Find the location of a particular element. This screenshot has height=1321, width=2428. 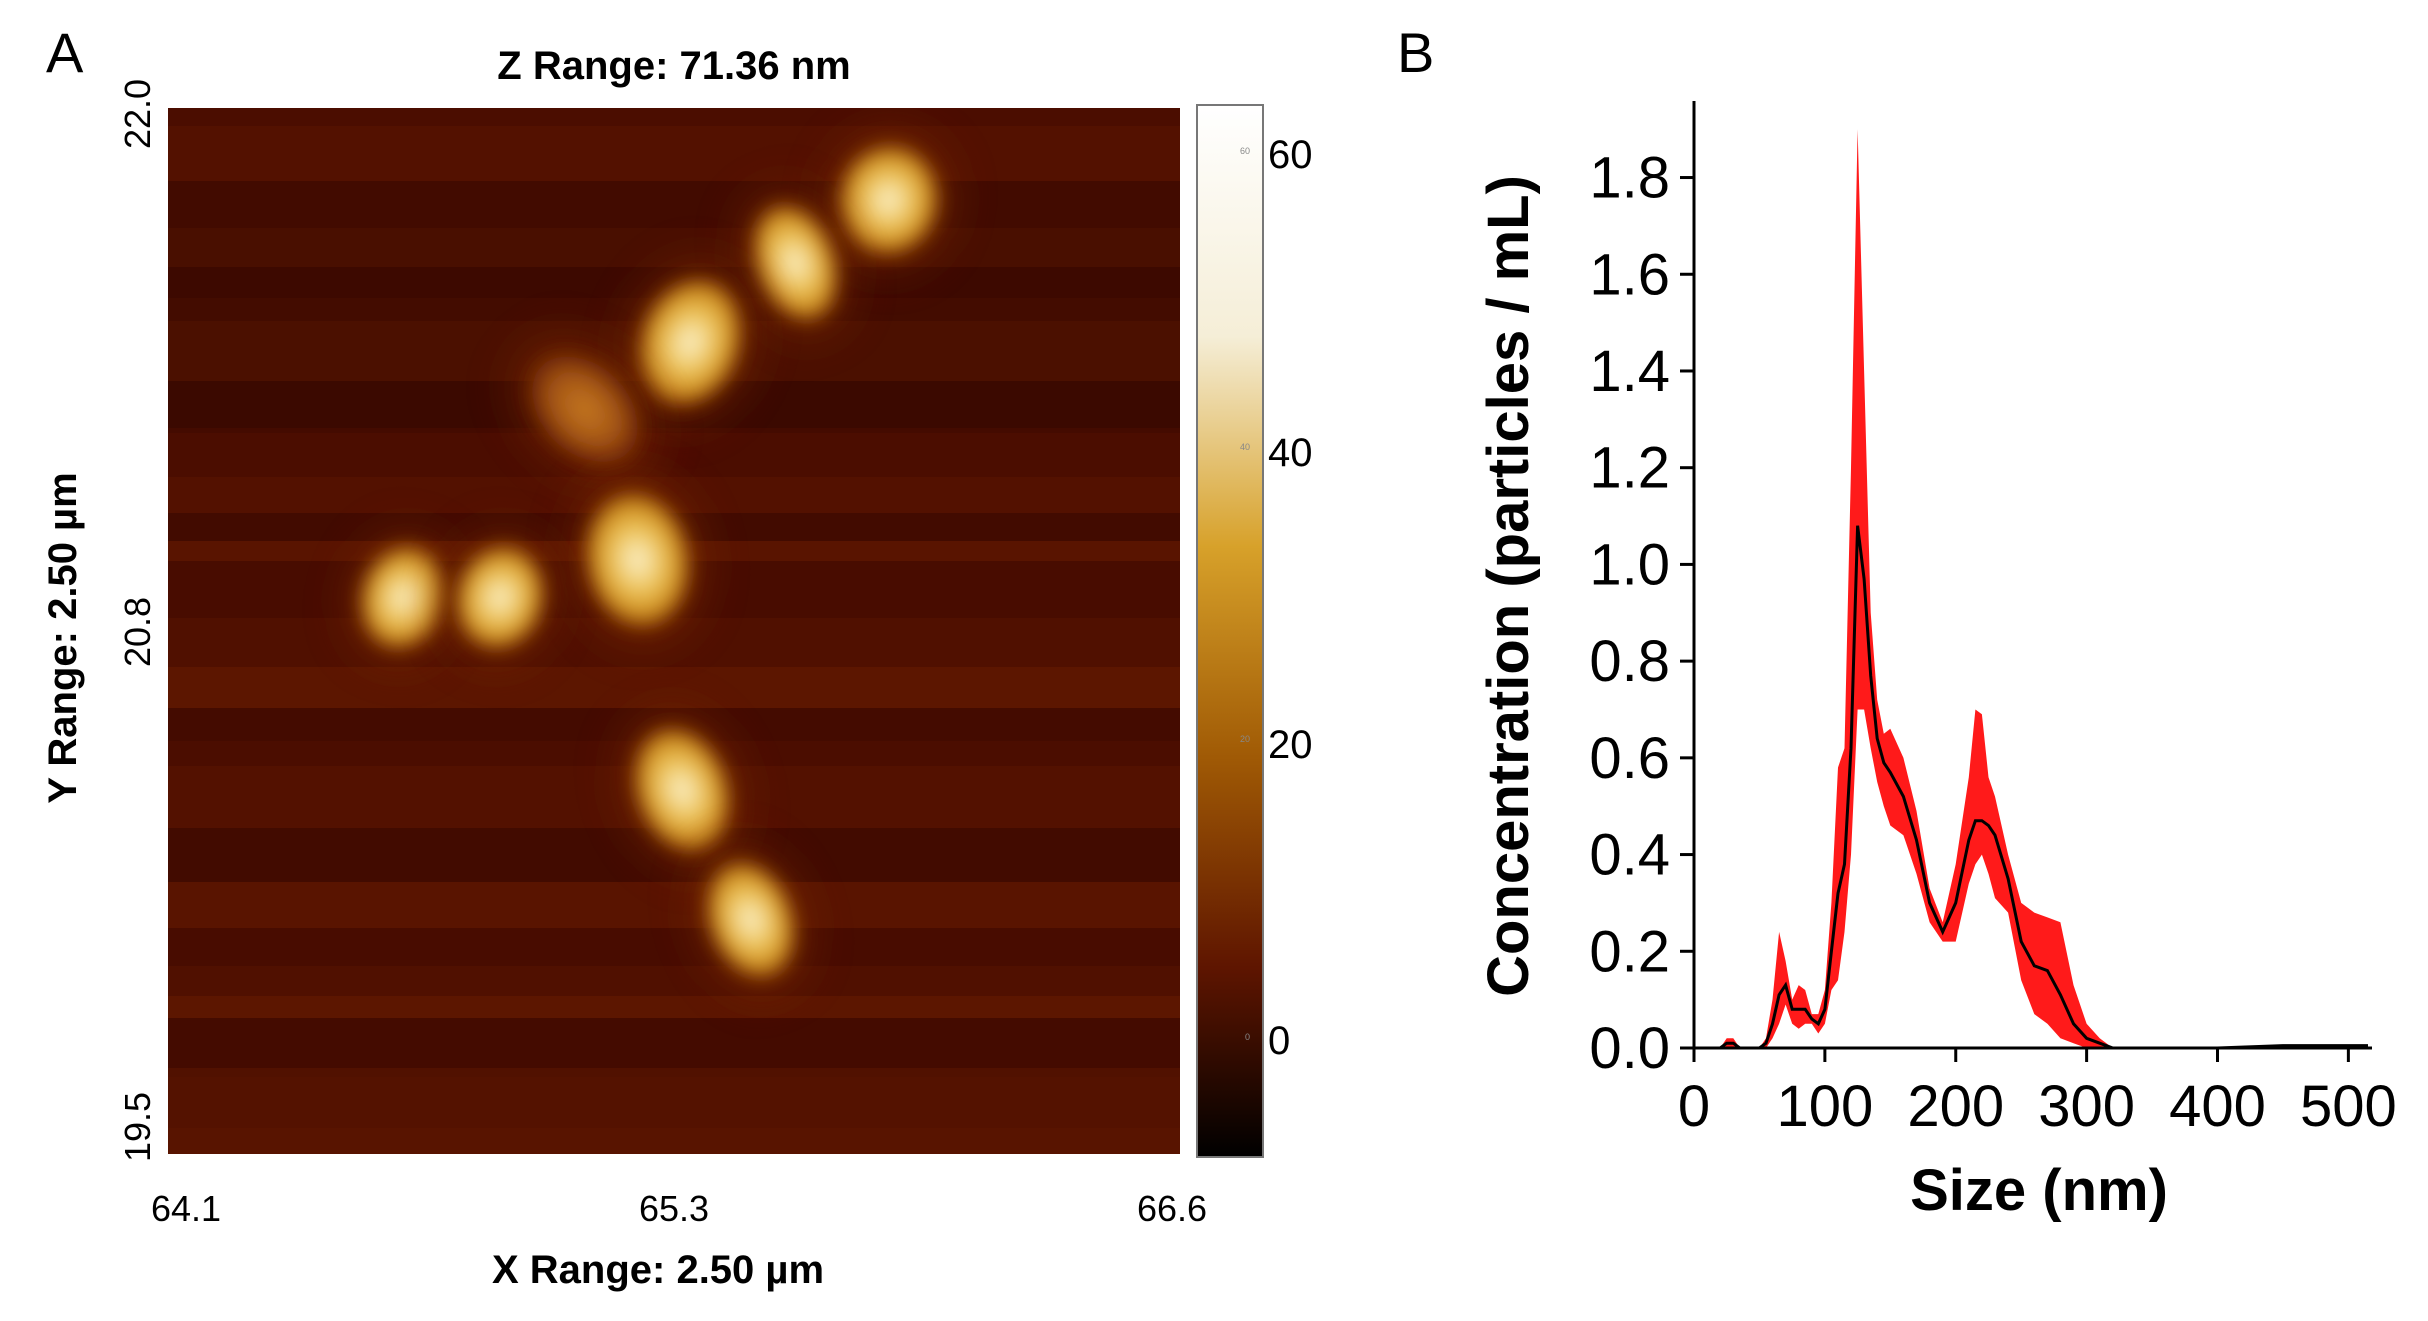

afm-y-tick-top: 22.0 is located at coordinates (137, 114).